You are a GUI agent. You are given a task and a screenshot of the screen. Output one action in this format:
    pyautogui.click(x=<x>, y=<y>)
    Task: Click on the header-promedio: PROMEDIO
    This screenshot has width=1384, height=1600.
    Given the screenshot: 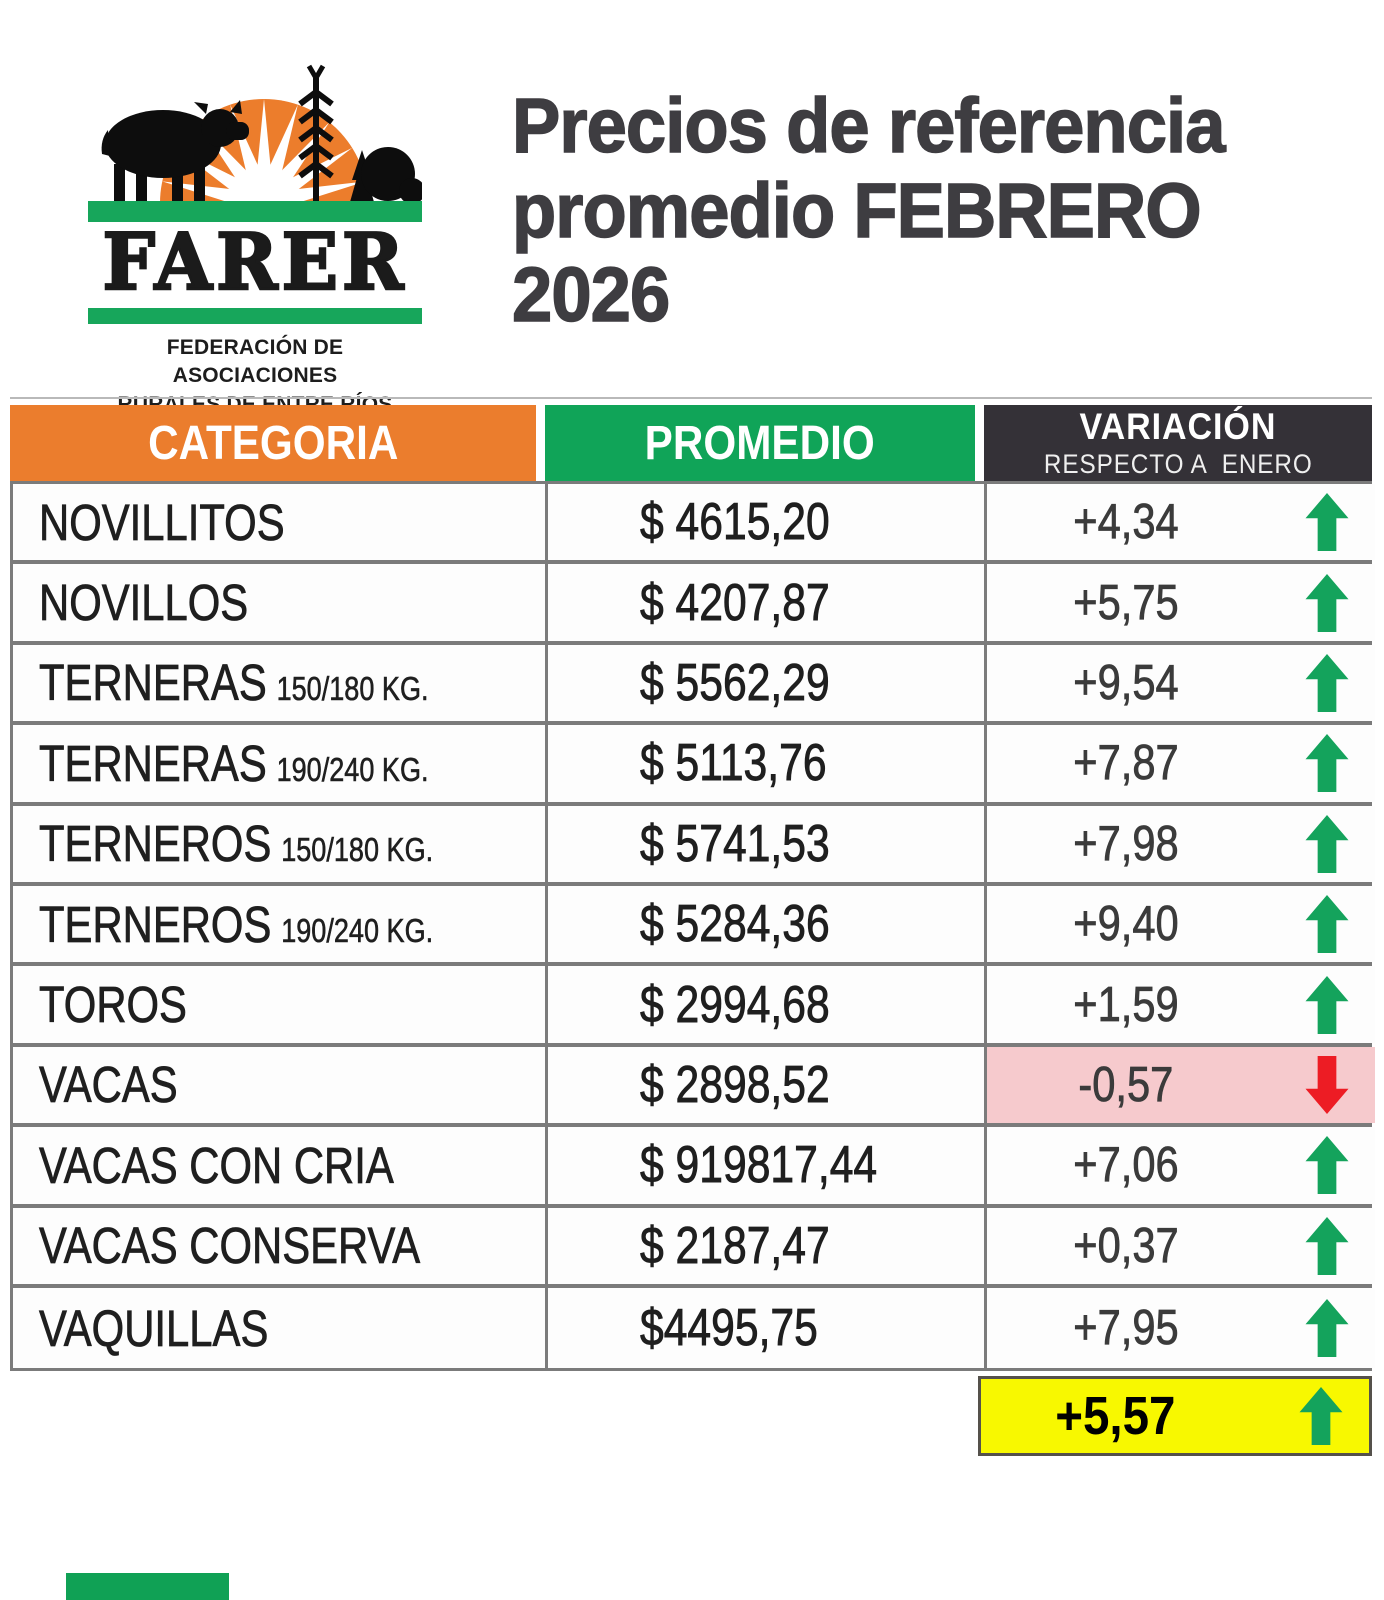 What is the action you would take?
    pyautogui.click(x=764, y=443)
    